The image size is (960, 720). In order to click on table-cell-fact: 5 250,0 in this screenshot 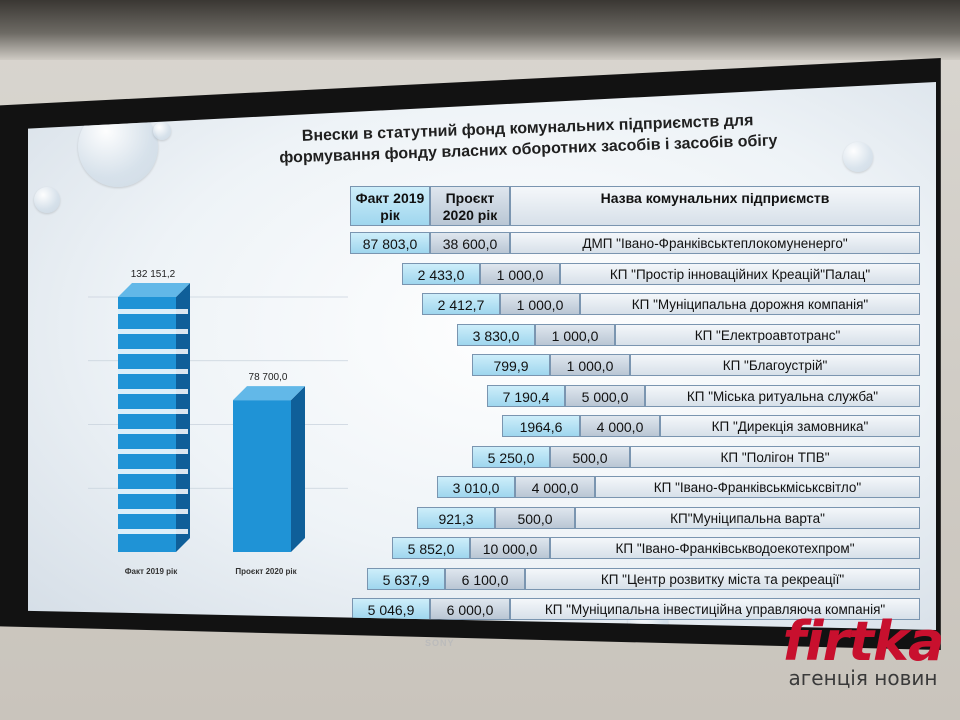, I will do `click(511, 456)`.